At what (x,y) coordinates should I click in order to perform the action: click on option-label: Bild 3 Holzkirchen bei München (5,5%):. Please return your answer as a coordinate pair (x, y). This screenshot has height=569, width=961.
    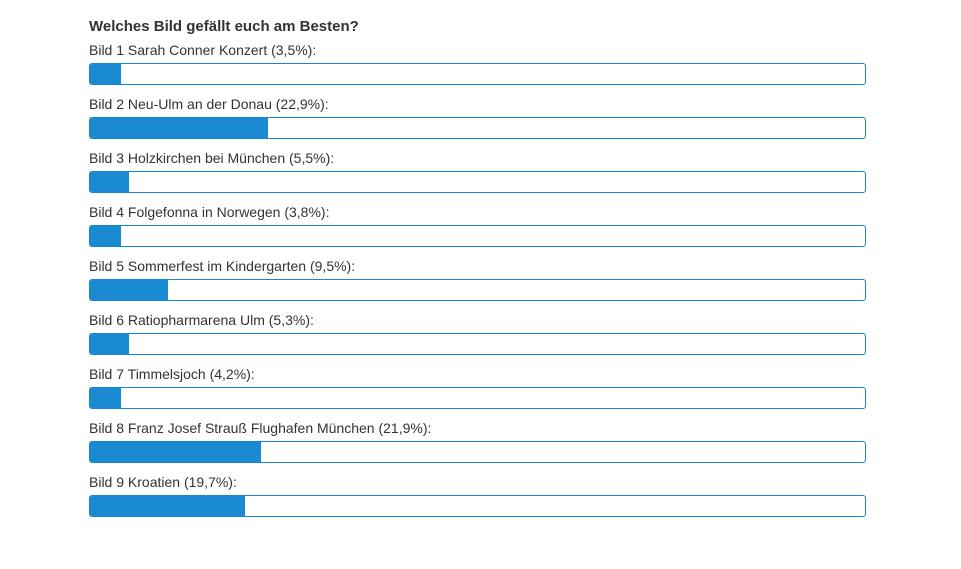
    Looking at the image, I should click on (212, 158).